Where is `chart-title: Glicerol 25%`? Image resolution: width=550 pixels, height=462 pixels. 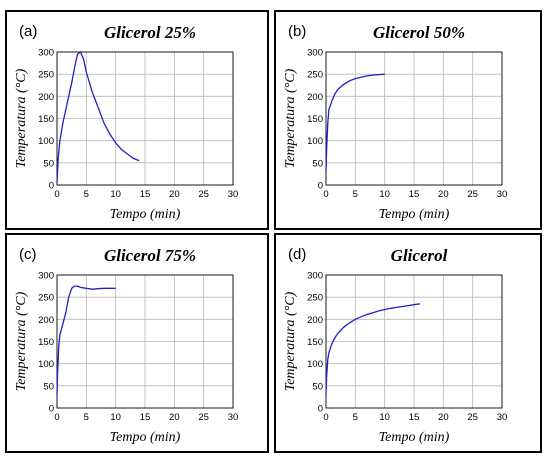 chart-title: Glicerol 25% is located at coordinates (150, 32).